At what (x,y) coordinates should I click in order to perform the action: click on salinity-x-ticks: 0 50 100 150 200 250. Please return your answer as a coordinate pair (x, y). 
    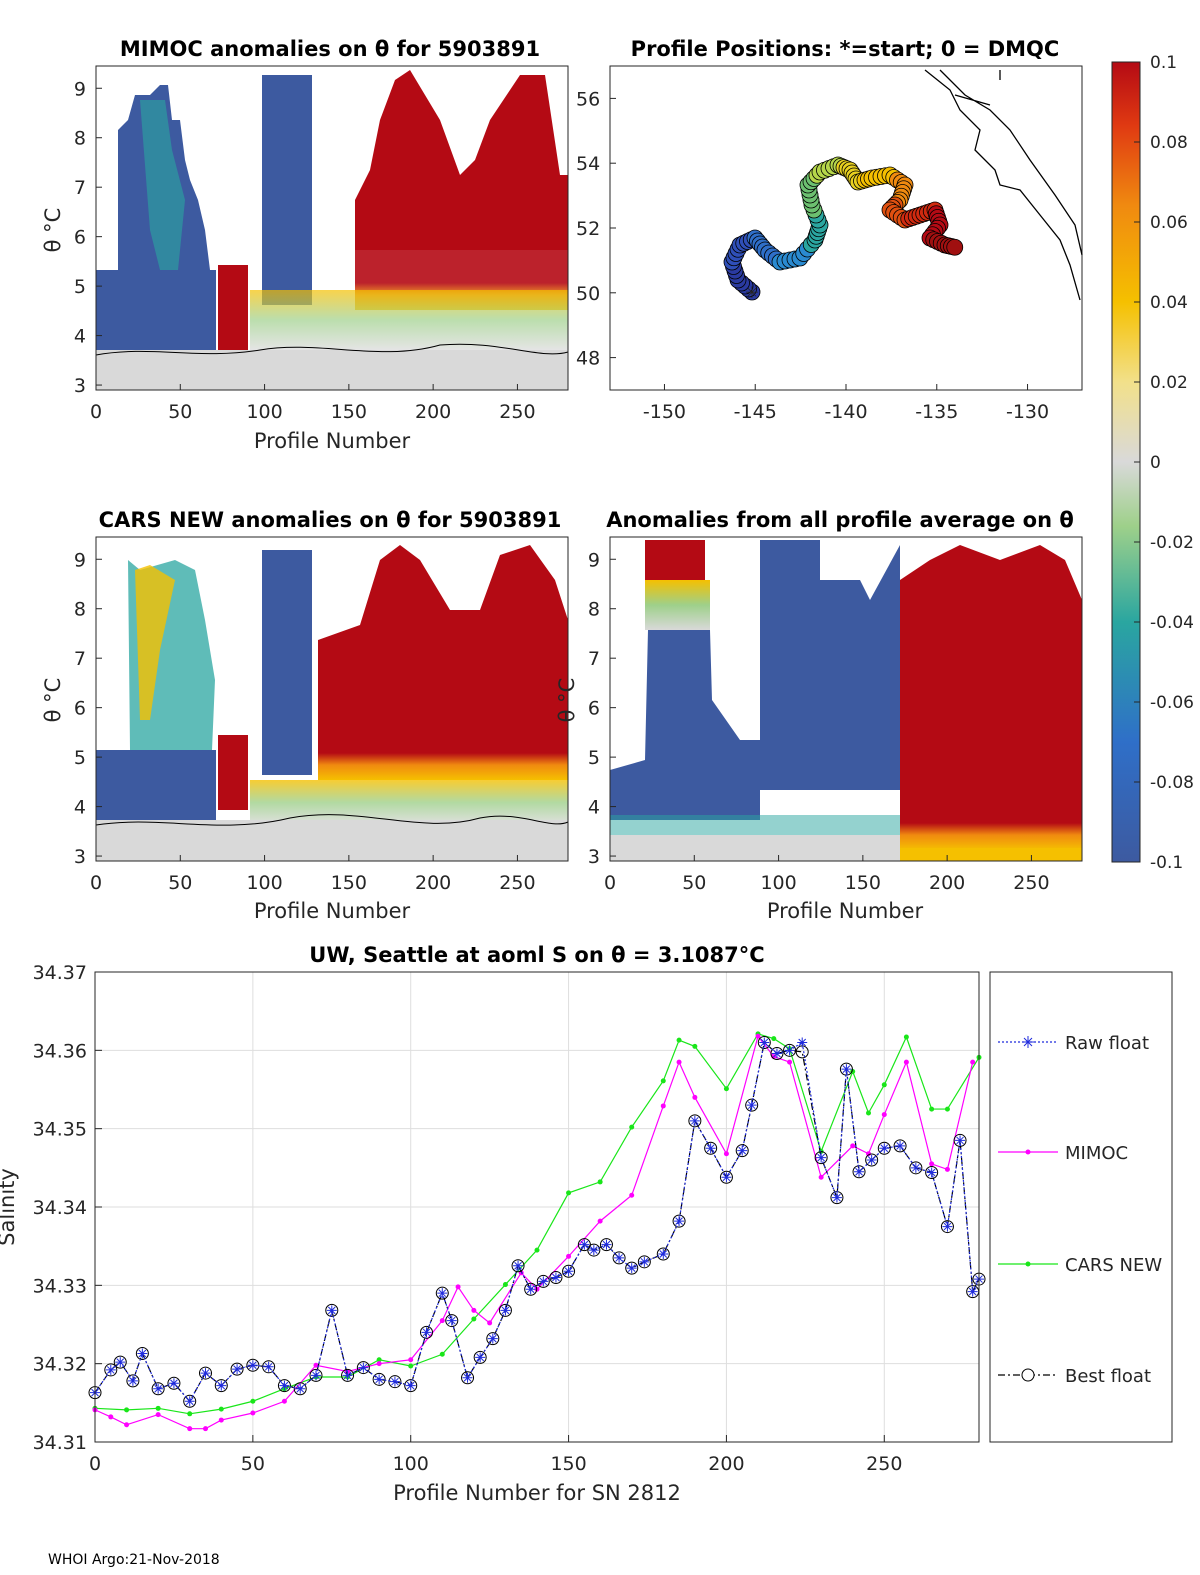
    Looking at the image, I should click on (495, 1455).